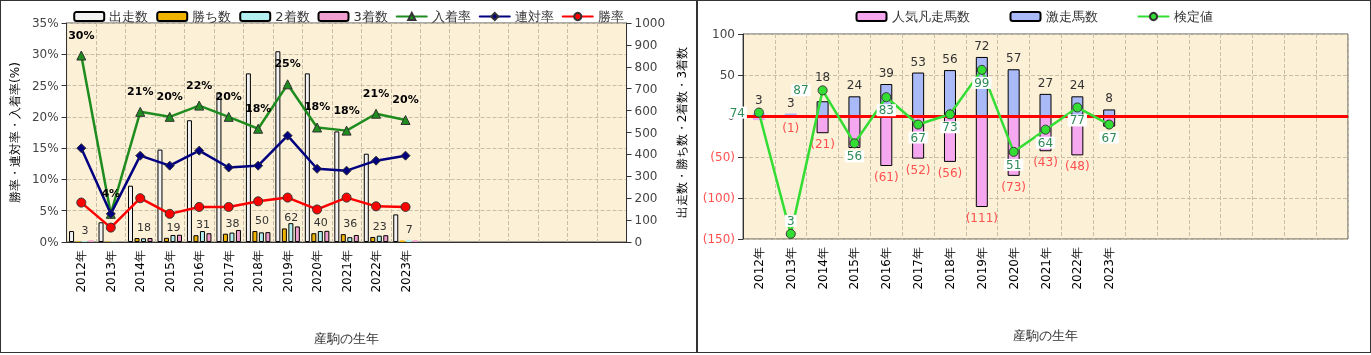 The width and height of the screenshot is (1371, 355). Describe the element at coordinates (49, 242) in the screenshot. I see `y-tick-label: 0%` at that location.